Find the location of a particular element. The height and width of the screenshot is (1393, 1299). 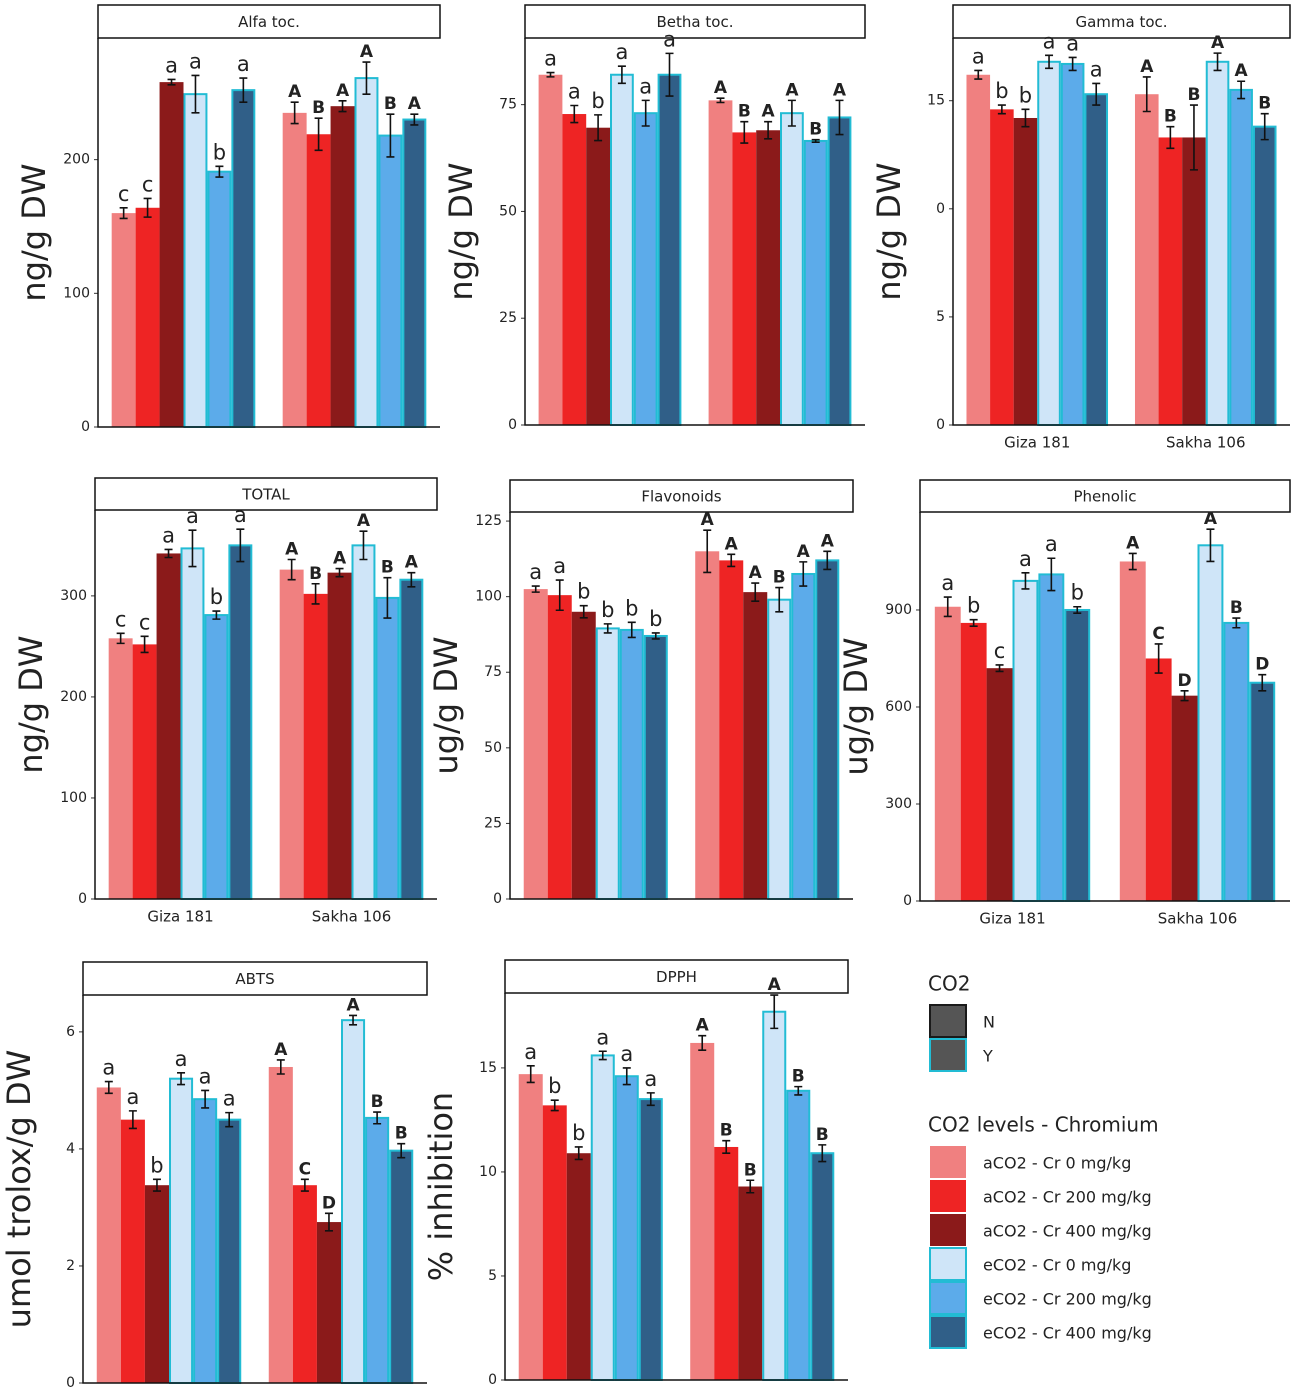

legend-title: CO2 levels - Chromium is located at coordinates (1043, 1125).